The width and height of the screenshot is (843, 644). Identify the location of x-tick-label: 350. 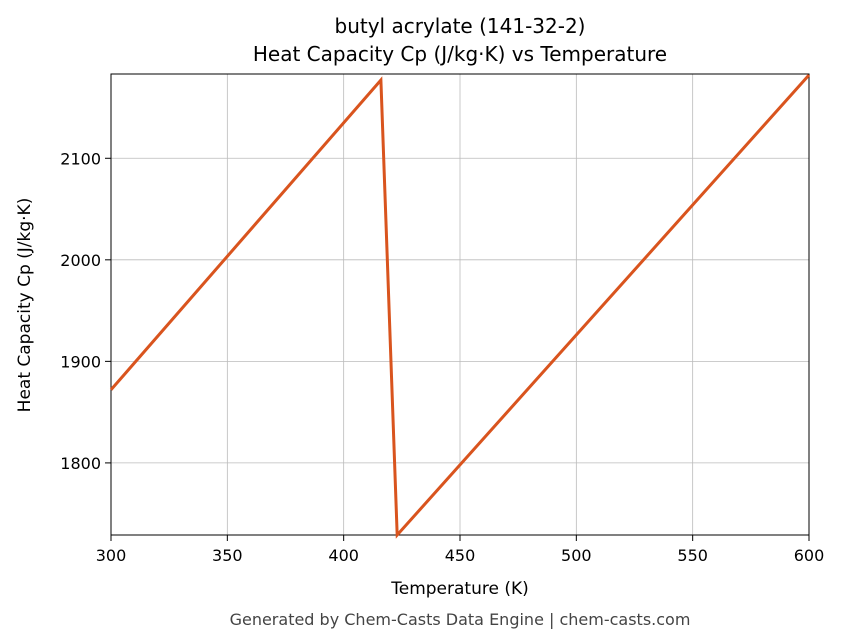
(227, 555).